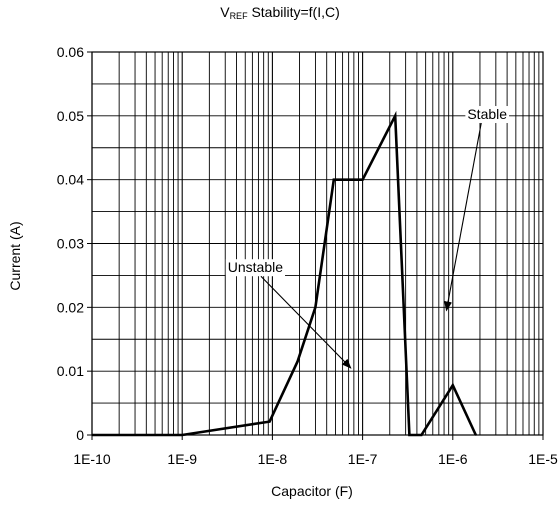 Image resolution: width=560 pixels, height=509 pixels. I want to click on title-subscript: REF, so click(238, 16).